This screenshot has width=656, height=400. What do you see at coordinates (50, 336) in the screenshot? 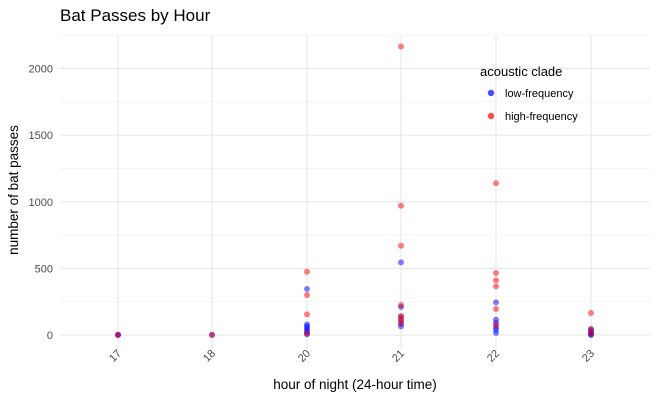
I see `y-tick-label: 0` at bounding box center [50, 336].